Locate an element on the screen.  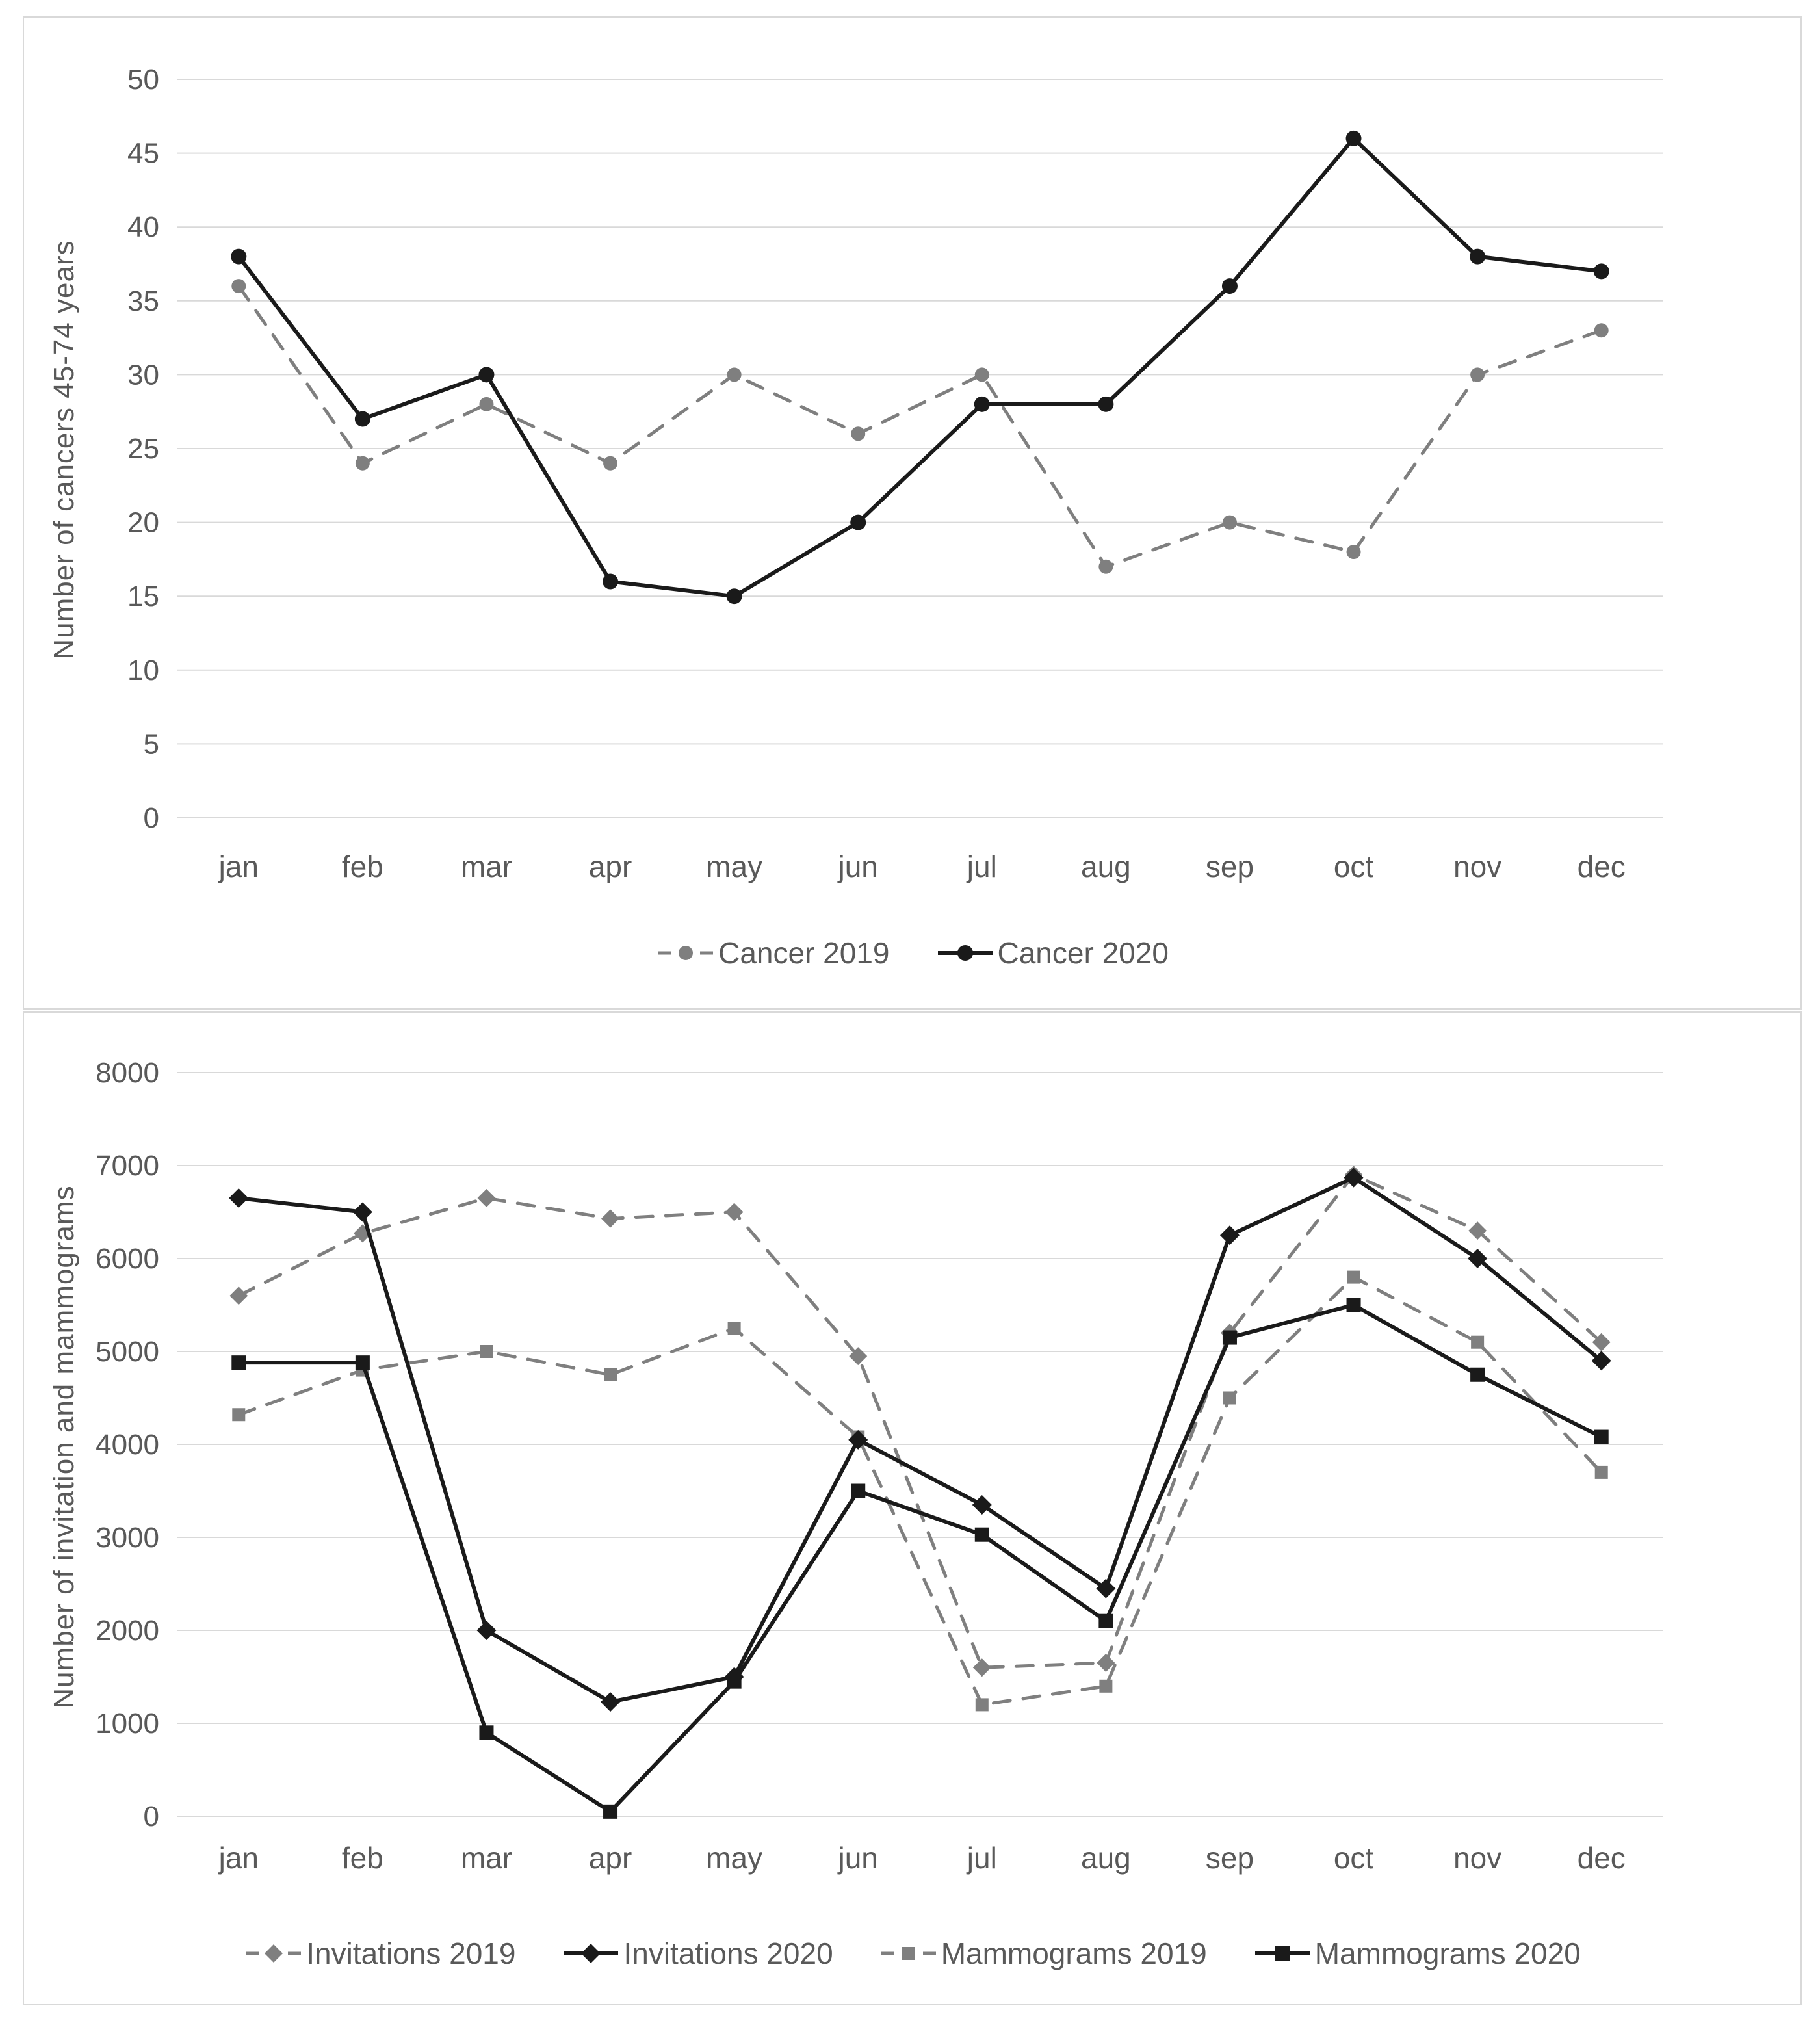
series-line-cancer-2019 is located at coordinates (920, 426).